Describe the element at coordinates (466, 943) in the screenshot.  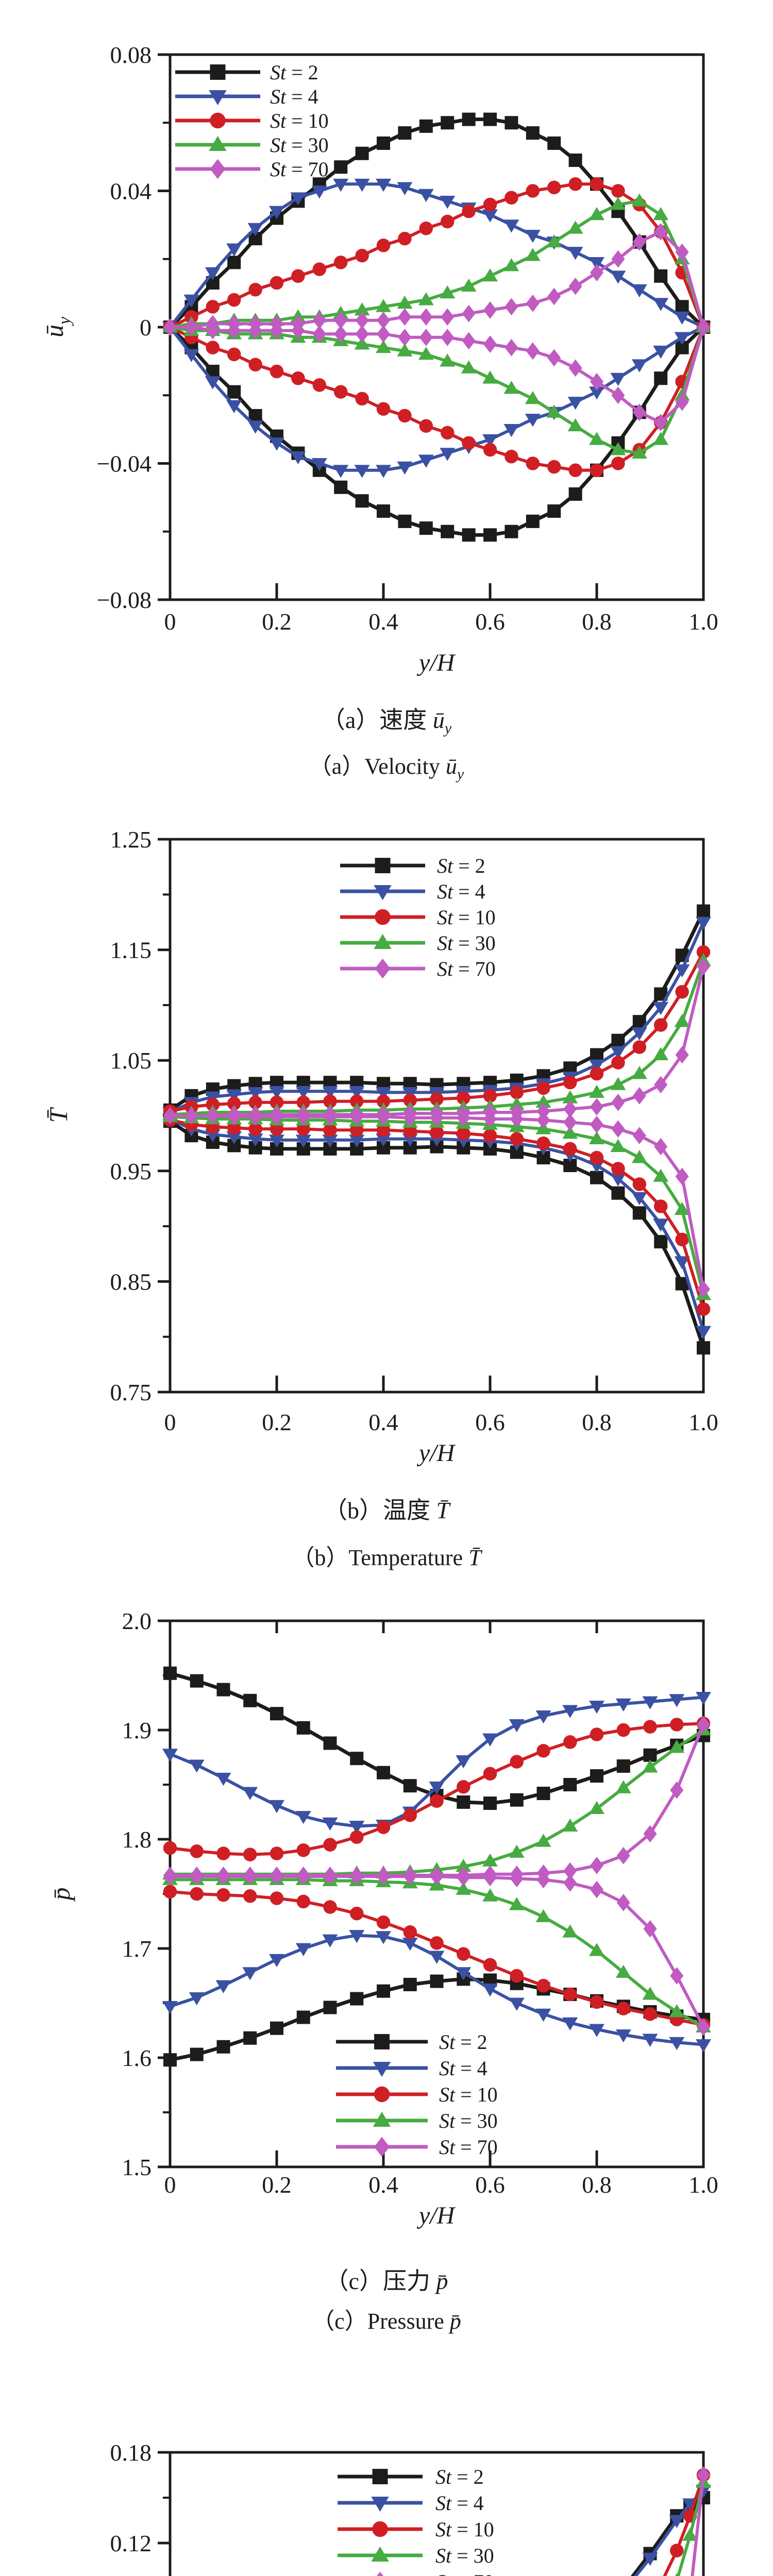
I see `legend-label: St = 30` at that location.